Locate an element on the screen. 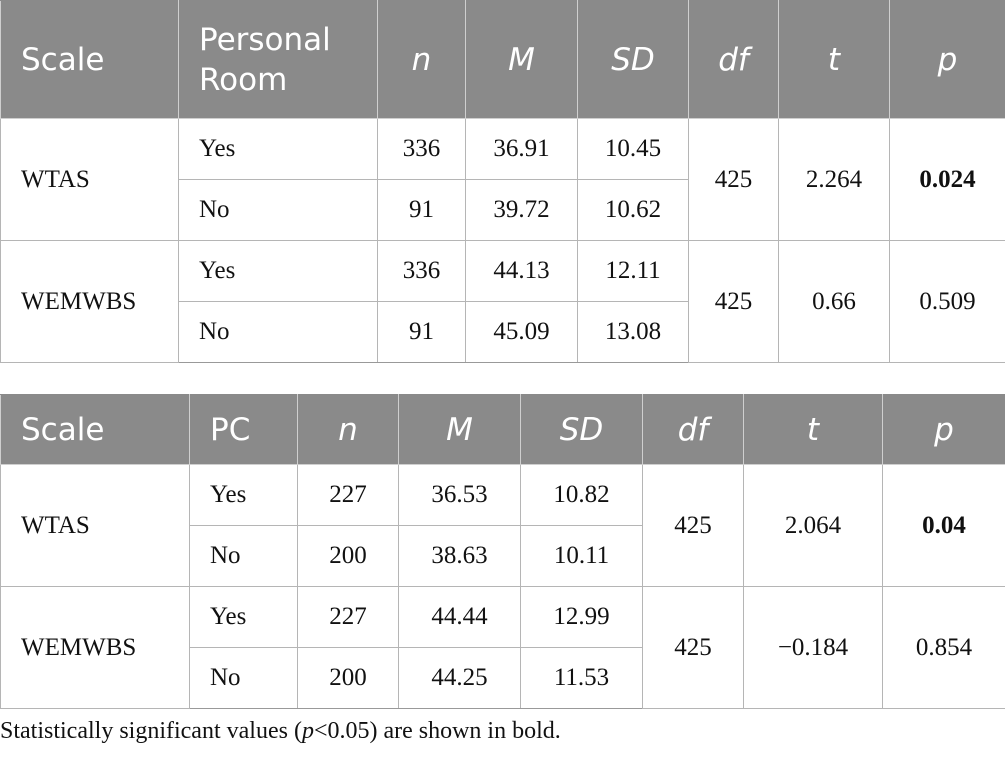 This screenshot has width=1005, height=765. p-cell-significant: 0.04 is located at coordinates (943, 525).